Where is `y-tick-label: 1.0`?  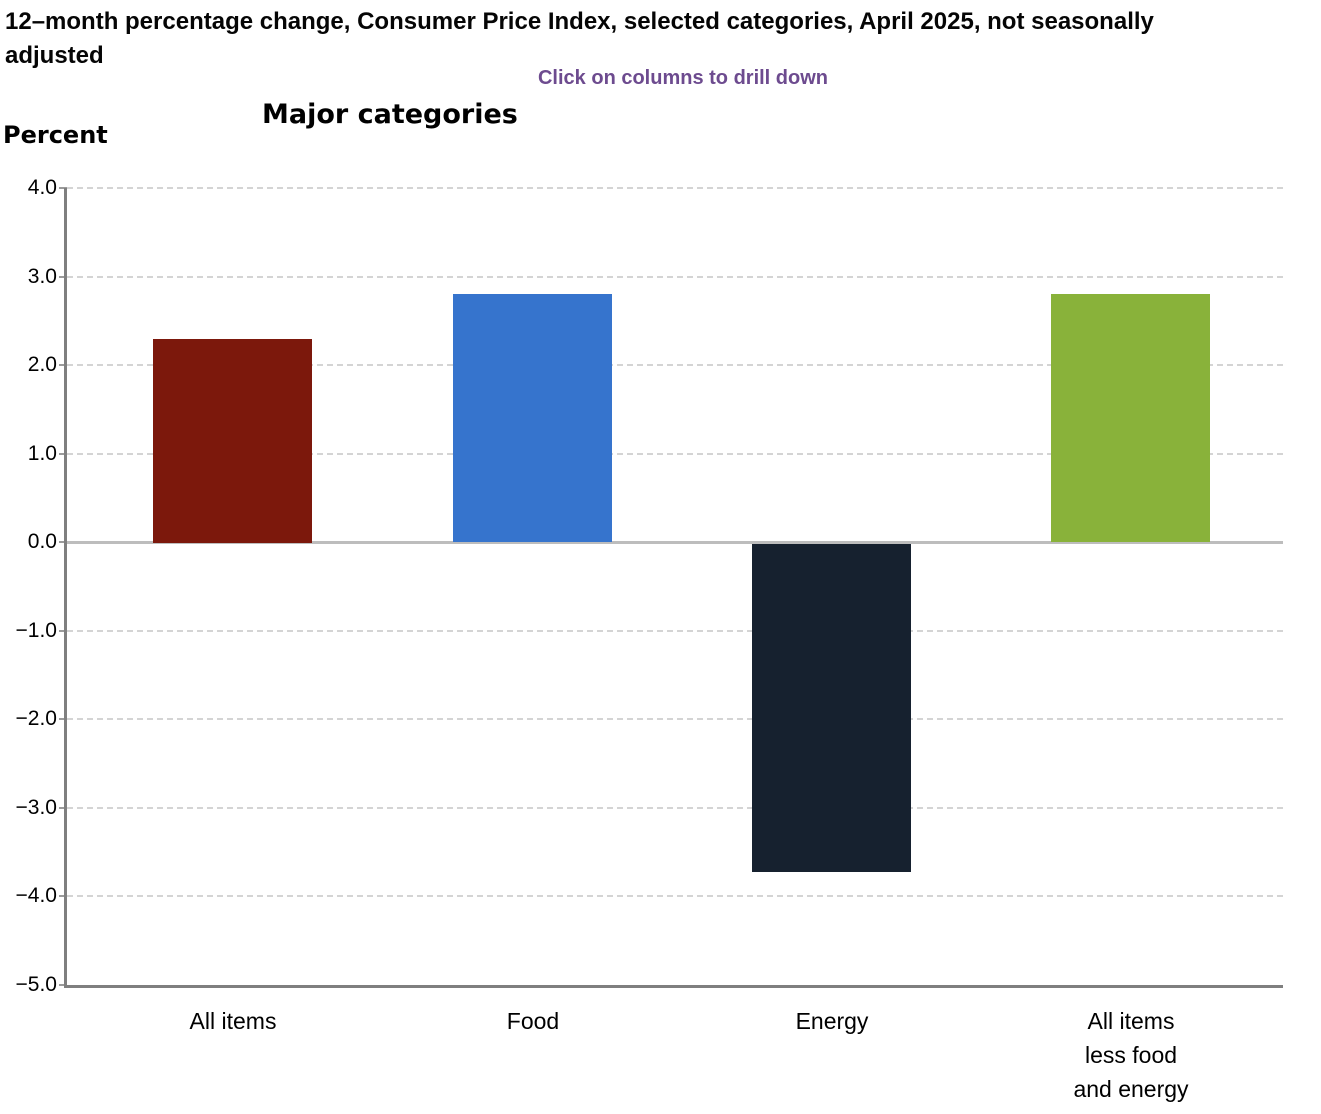
y-tick-label: 1.0 is located at coordinates (42, 453).